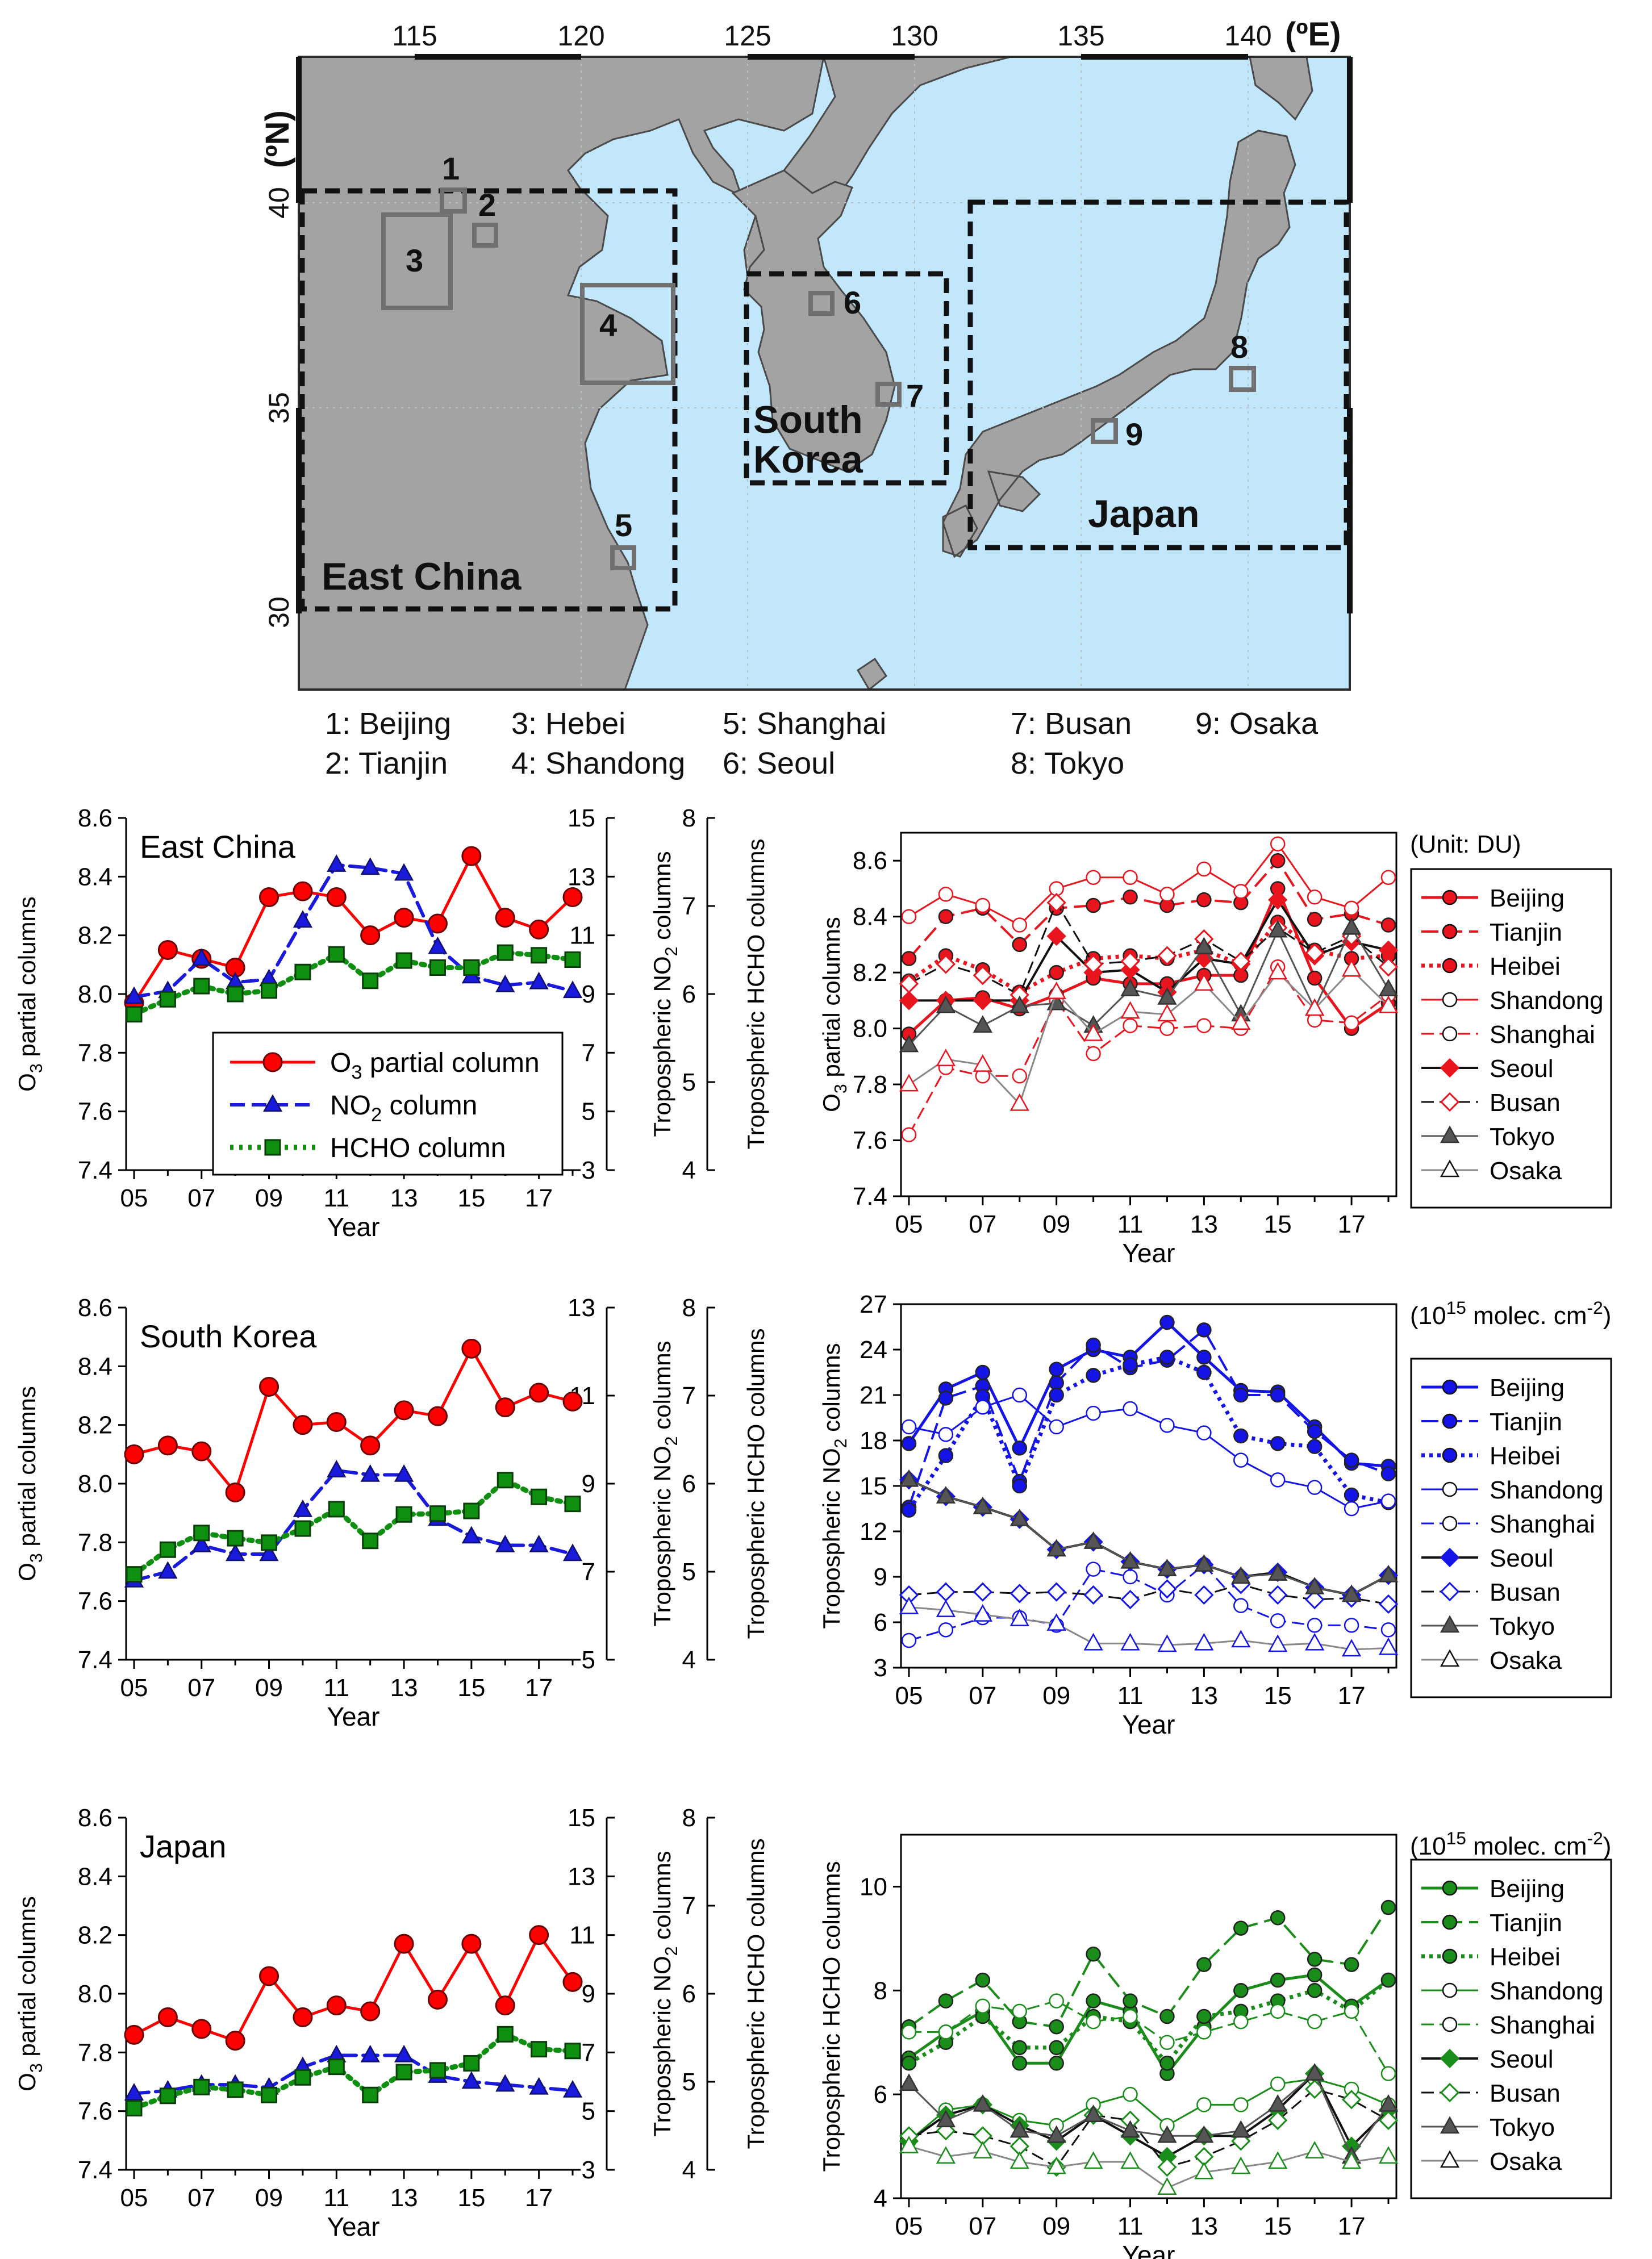  What do you see at coordinates (435, 1065) in the screenshot?
I see `legend-label: O3 partial column` at bounding box center [435, 1065].